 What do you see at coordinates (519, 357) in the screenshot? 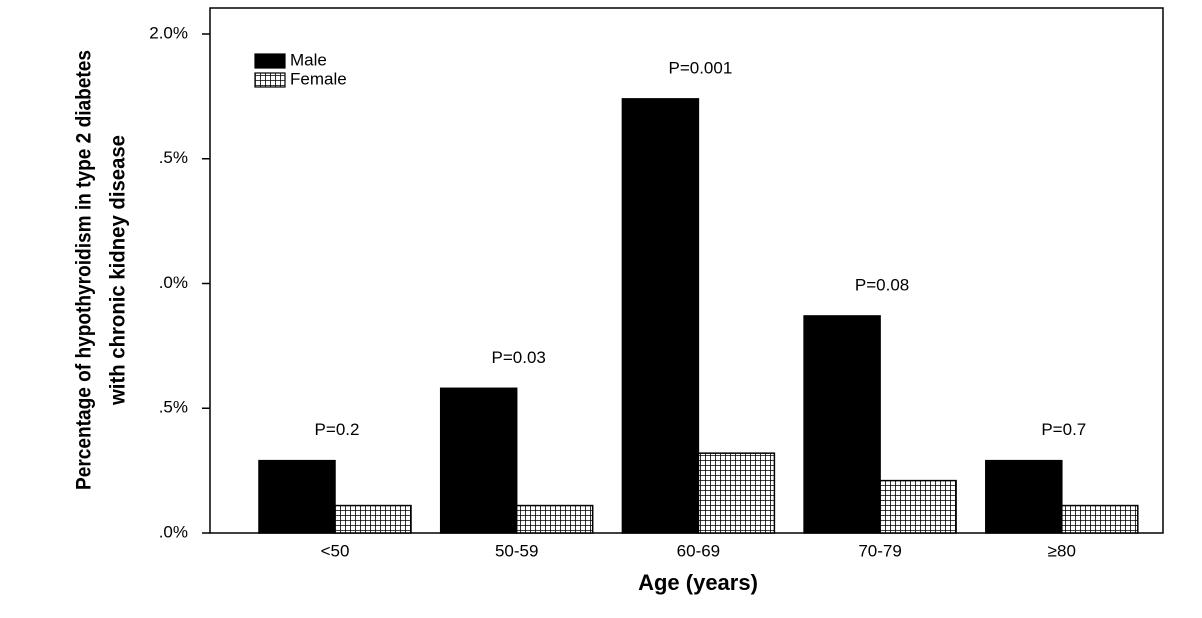
I see `p-value-annotation: P=0.03` at bounding box center [519, 357].